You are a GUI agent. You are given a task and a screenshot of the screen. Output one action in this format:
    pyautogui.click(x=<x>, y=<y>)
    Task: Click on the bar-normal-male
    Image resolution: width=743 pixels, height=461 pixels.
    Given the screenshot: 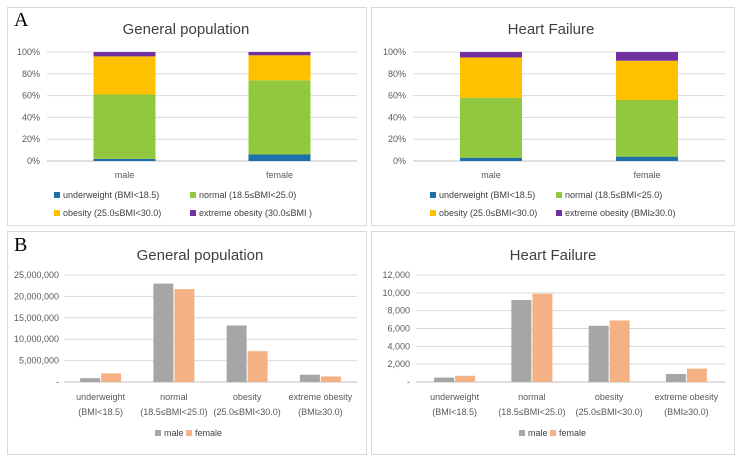 What is the action you would take?
    pyautogui.click(x=163, y=332)
    